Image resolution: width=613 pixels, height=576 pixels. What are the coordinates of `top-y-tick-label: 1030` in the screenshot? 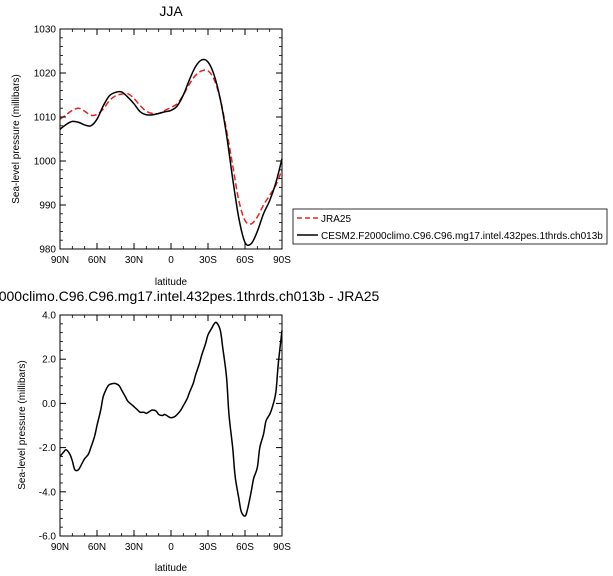 It's located at (45, 30).